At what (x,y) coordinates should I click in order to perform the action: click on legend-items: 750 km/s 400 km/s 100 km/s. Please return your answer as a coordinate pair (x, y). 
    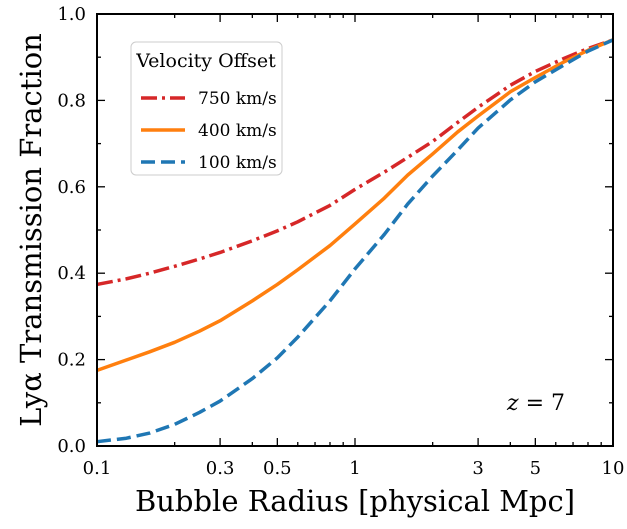
    Looking at the image, I should click on (209, 131).